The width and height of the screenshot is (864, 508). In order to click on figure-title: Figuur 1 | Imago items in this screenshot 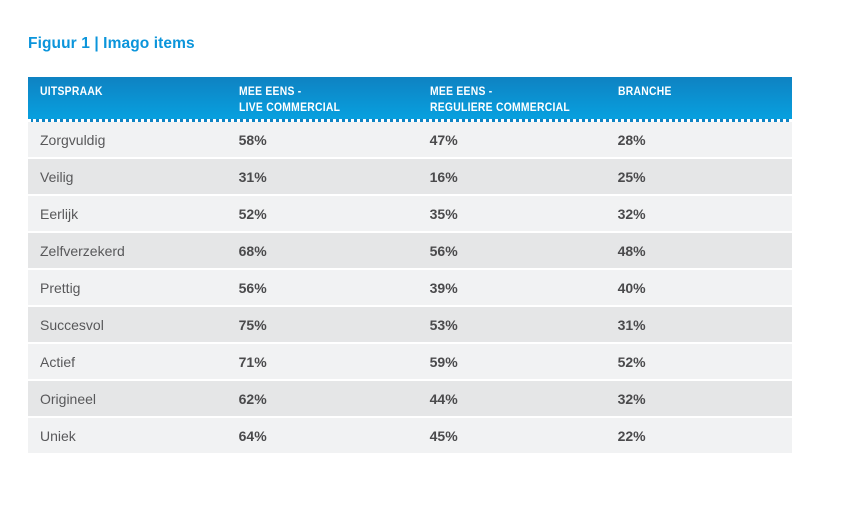, I will do `click(111, 43)`.